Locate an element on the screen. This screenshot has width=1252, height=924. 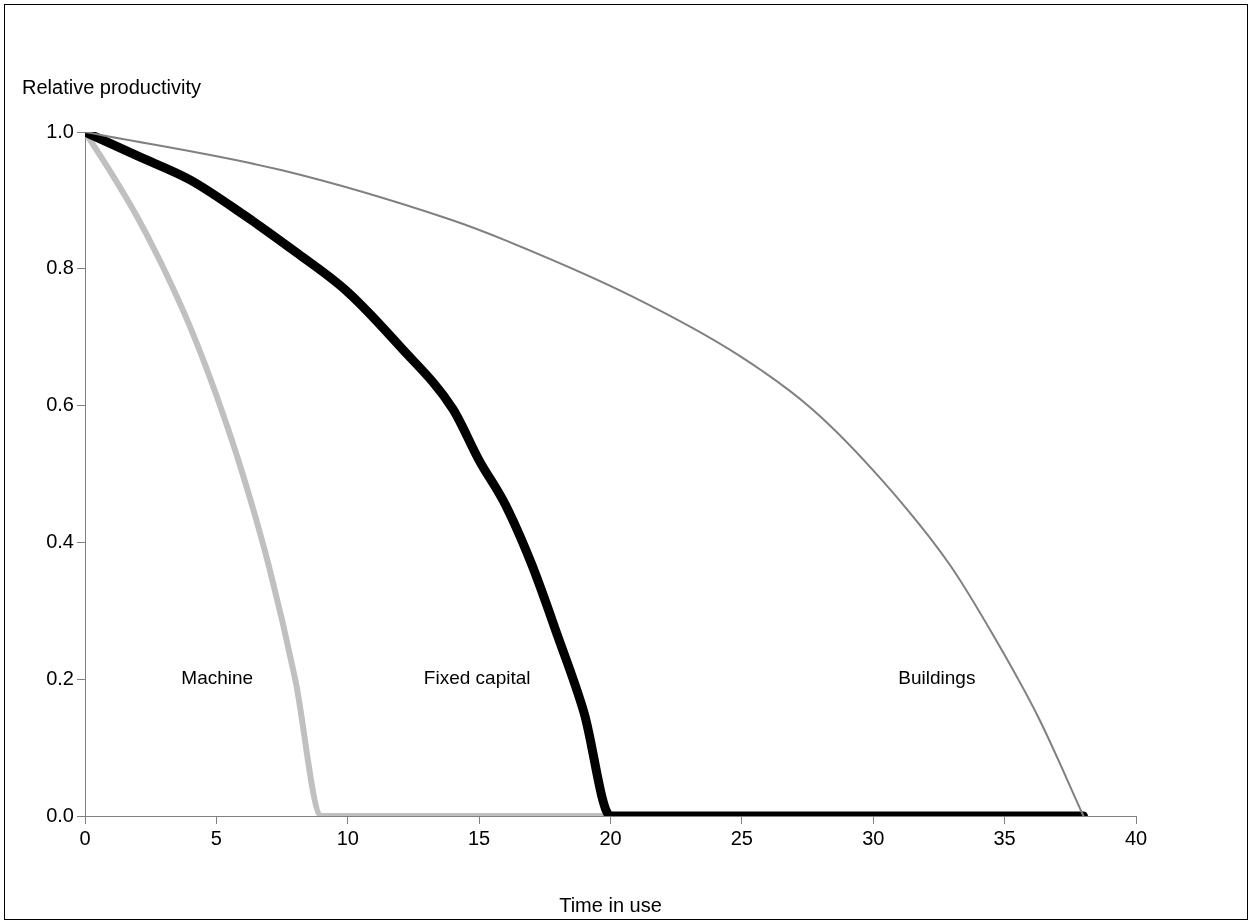
x-tick-label: 0 is located at coordinates (85, 837).